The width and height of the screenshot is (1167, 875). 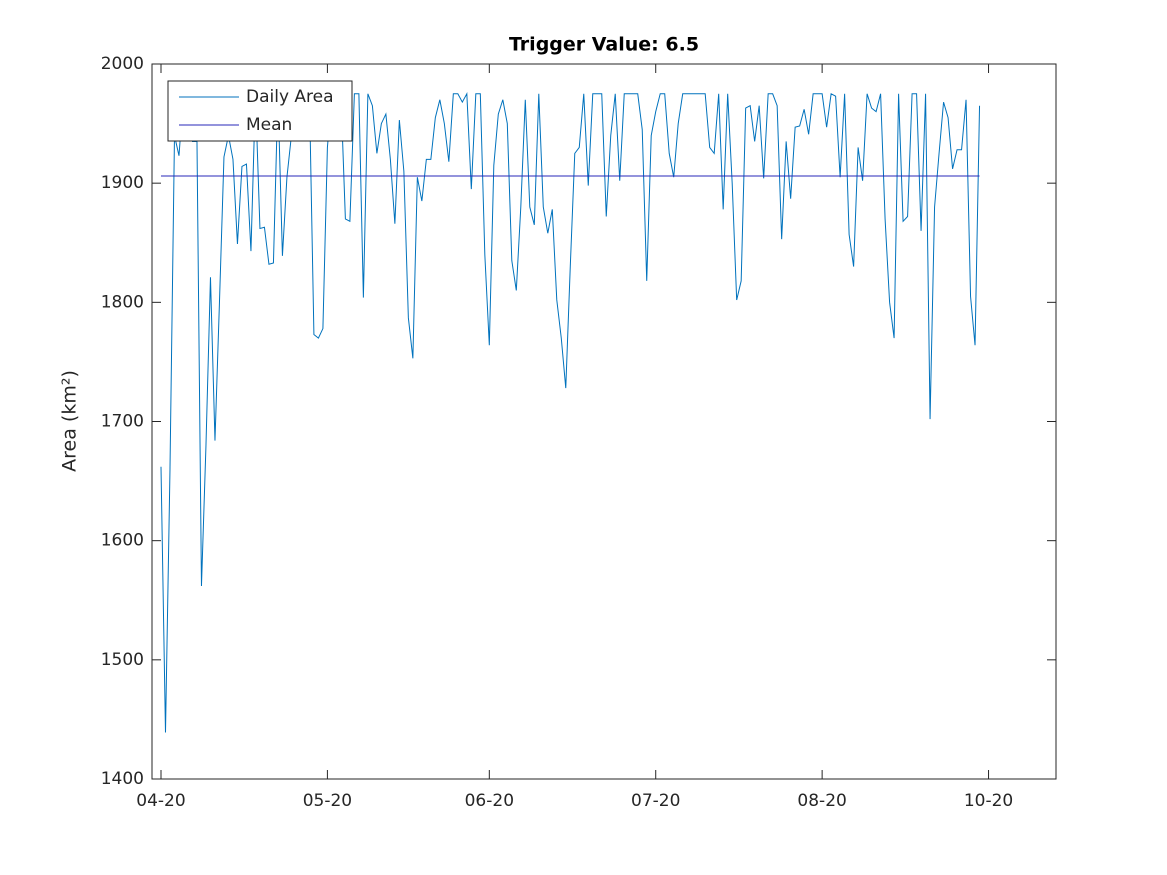 I want to click on x-tick-label: 10-20, so click(x=988, y=801).